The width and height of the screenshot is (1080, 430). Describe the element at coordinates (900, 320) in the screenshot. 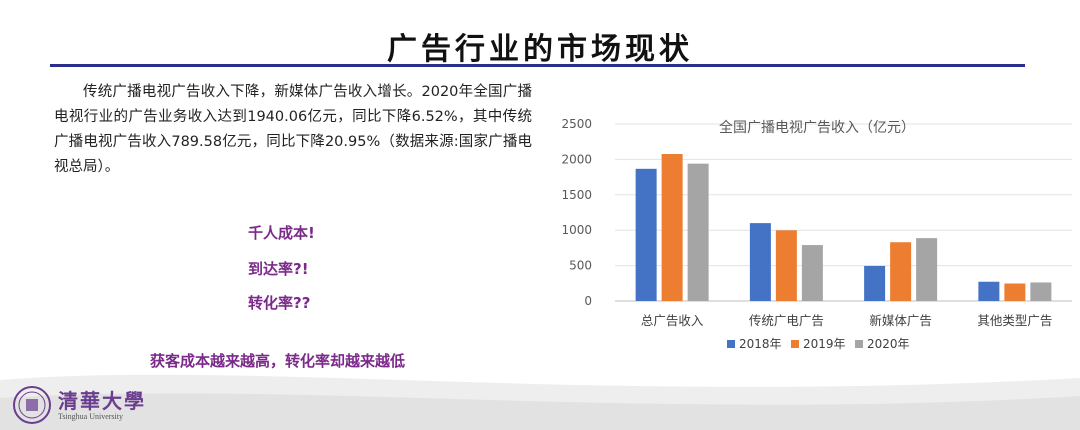

I see `x-category-label: 新媒体广告` at that location.